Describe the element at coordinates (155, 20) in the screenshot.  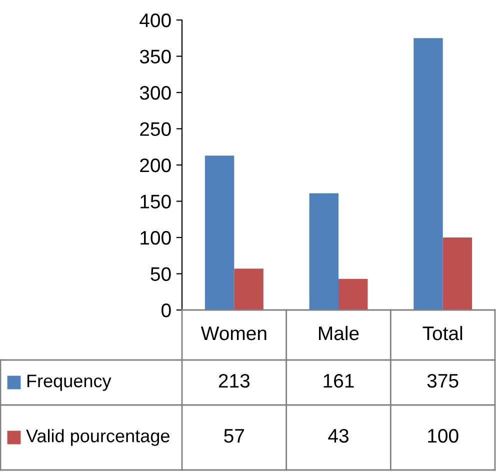
I see `y-tick-label: 400` at that location.